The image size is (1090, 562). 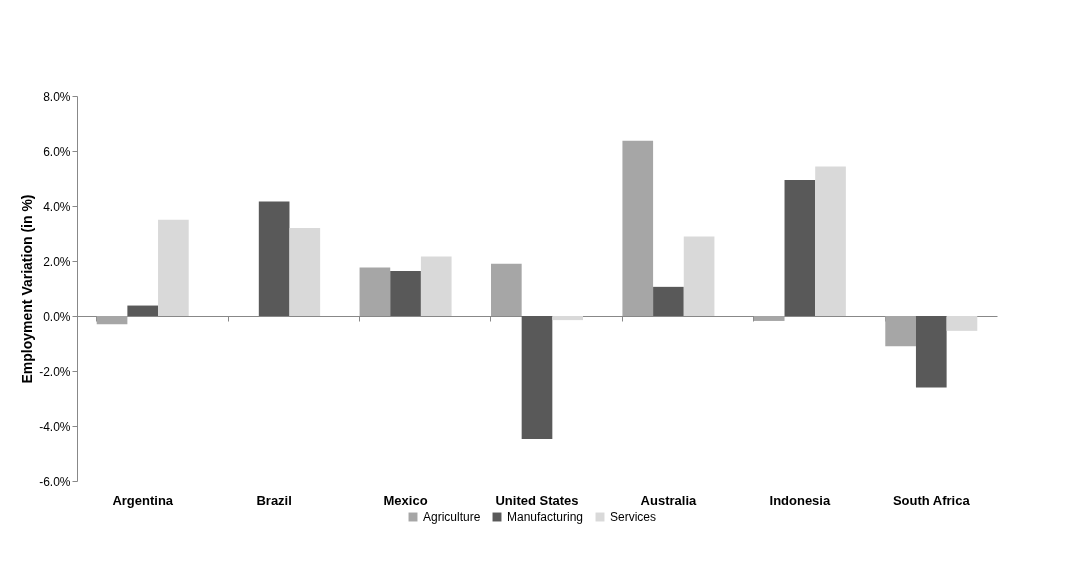 I want to click on y-tick-label: 8.0%, so click(x=57, y=96).